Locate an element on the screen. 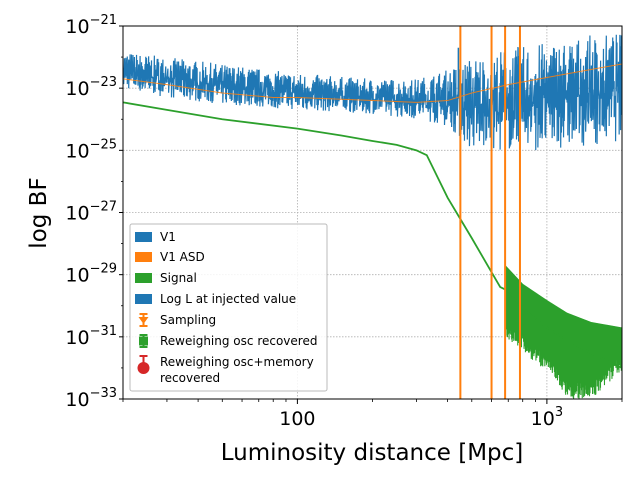 The height and width of the screenshot is (480, 640). legend-label: Sampling is located at coordinates (188, 320).